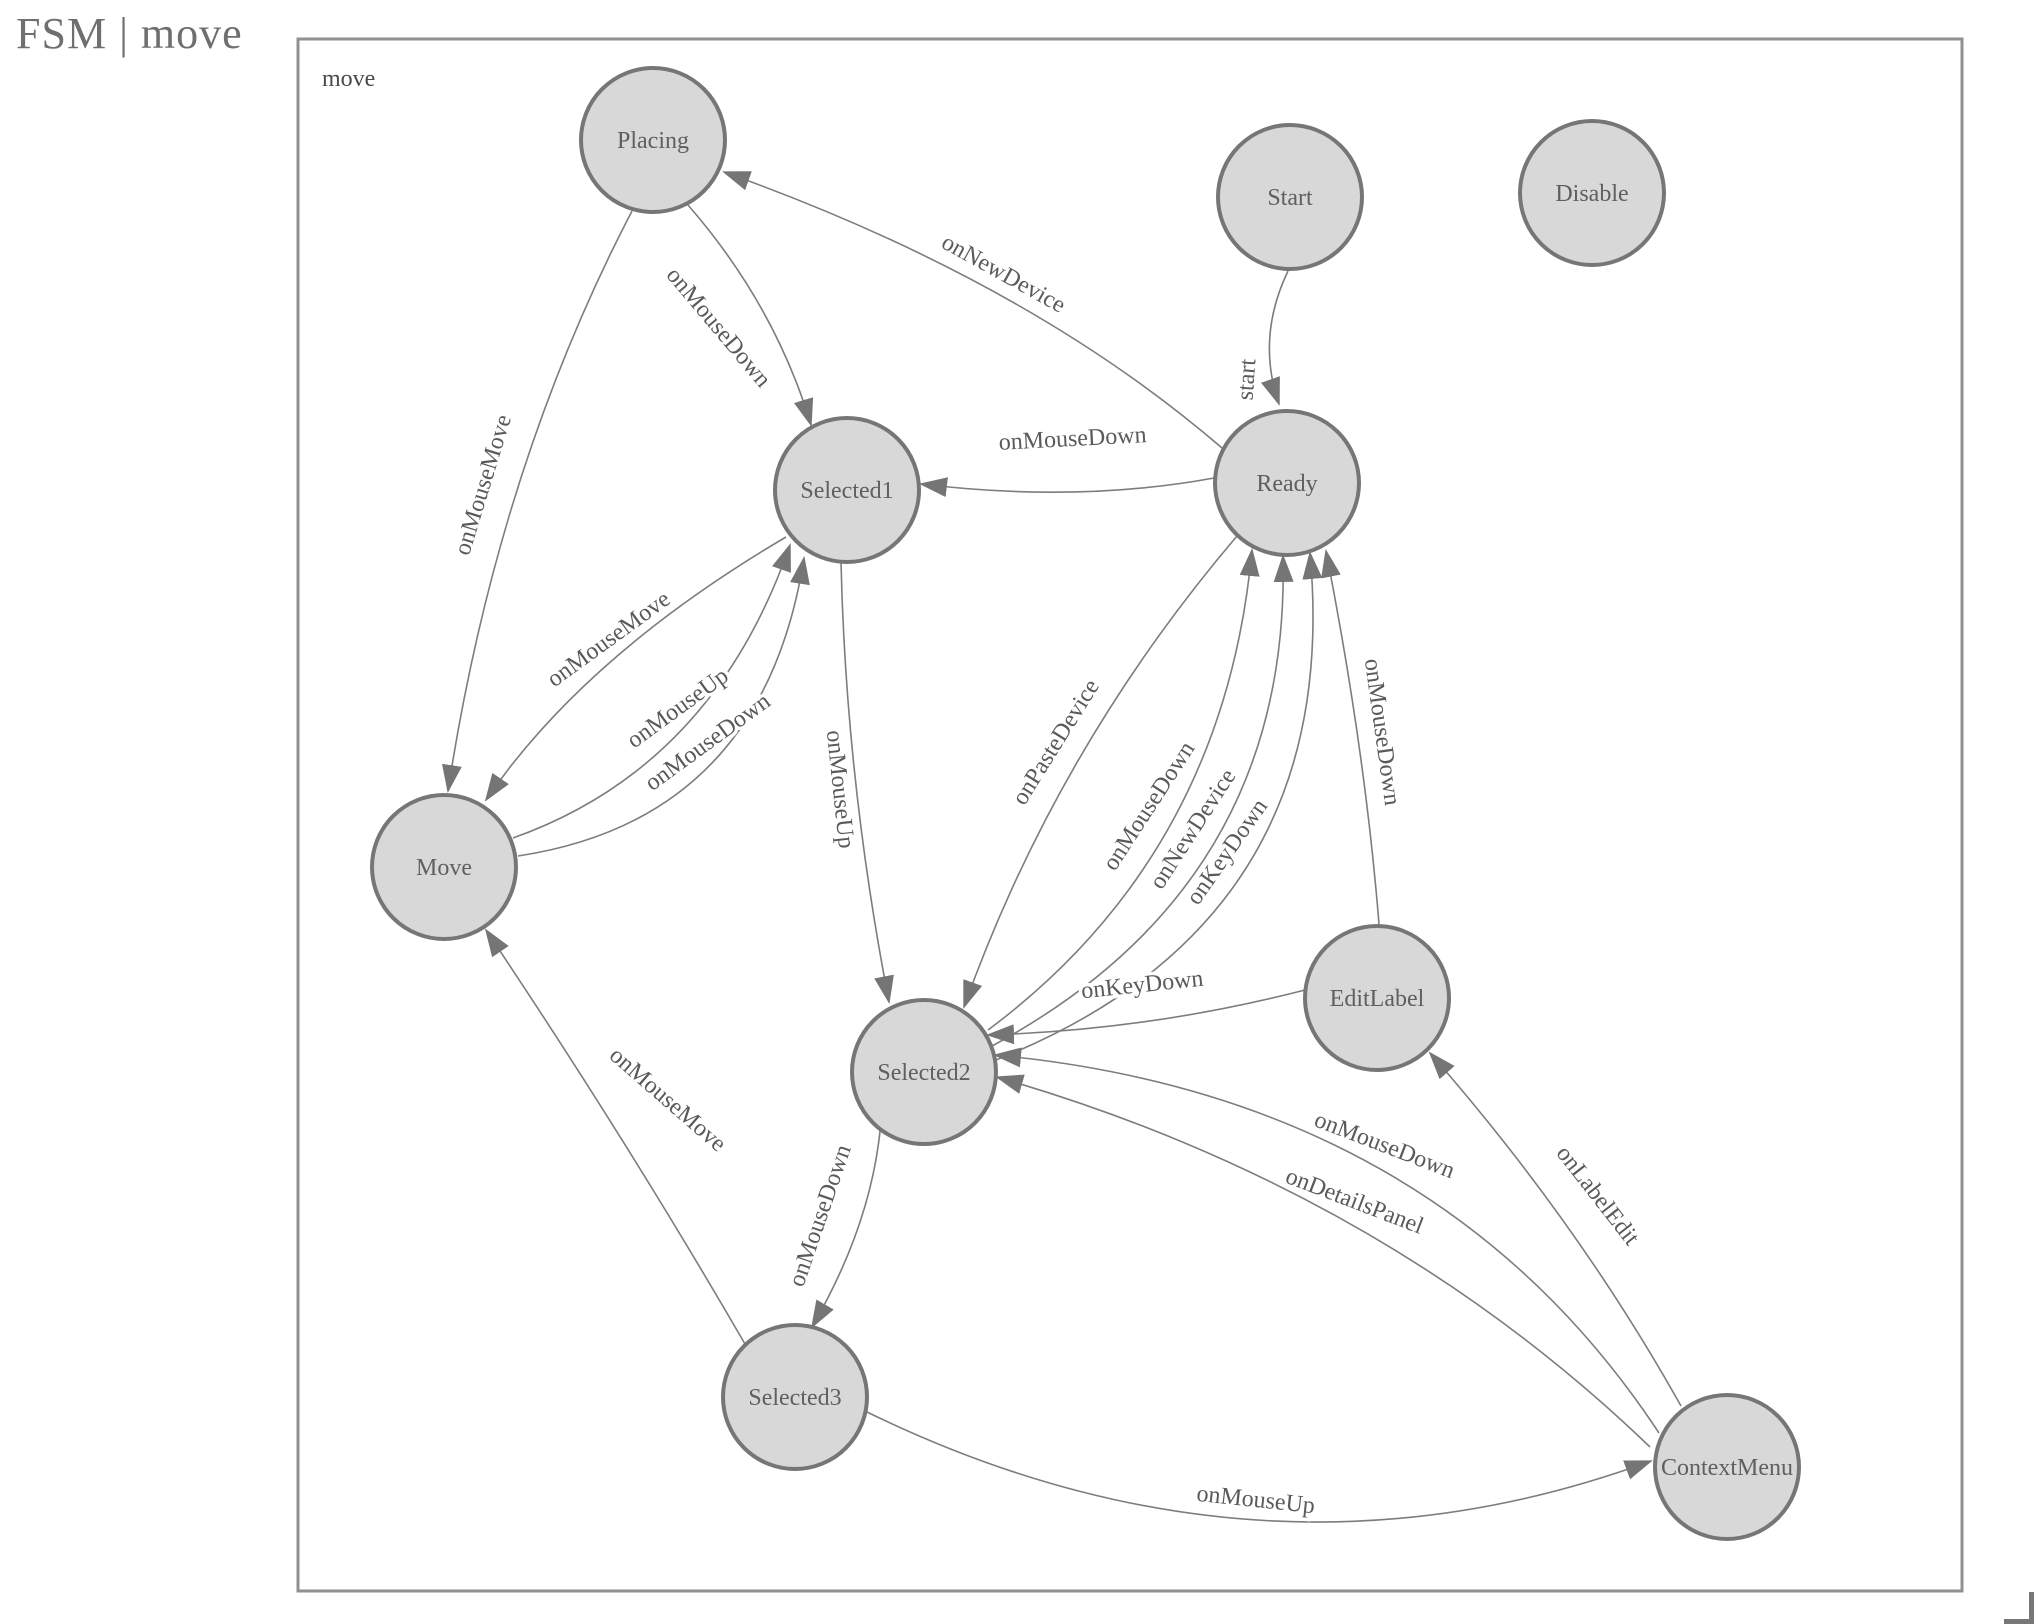 This screenshot has width=2034, height=1624. I want to click on svg-text: Start, so click(1290, 198).